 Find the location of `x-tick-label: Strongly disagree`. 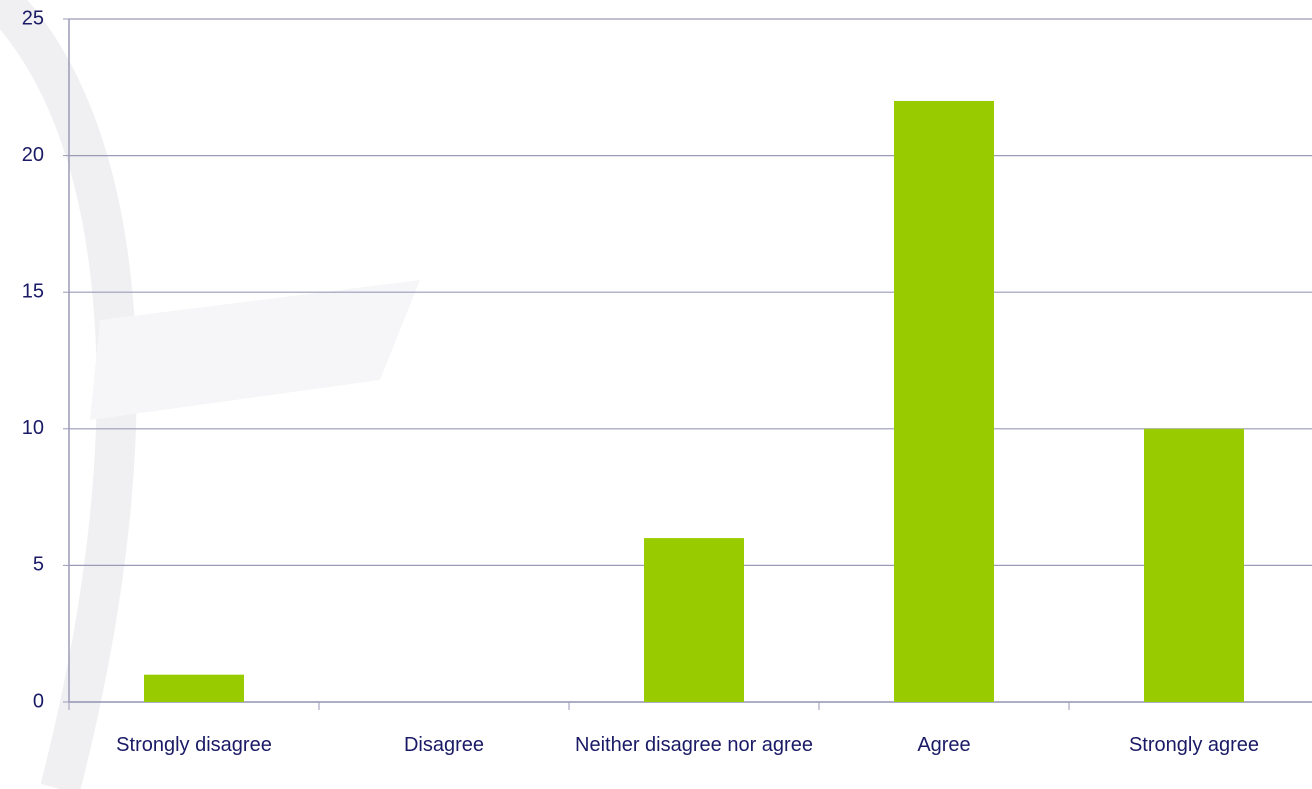

x-tick-label: Strongly disagree is located at coordinates (194, 745).